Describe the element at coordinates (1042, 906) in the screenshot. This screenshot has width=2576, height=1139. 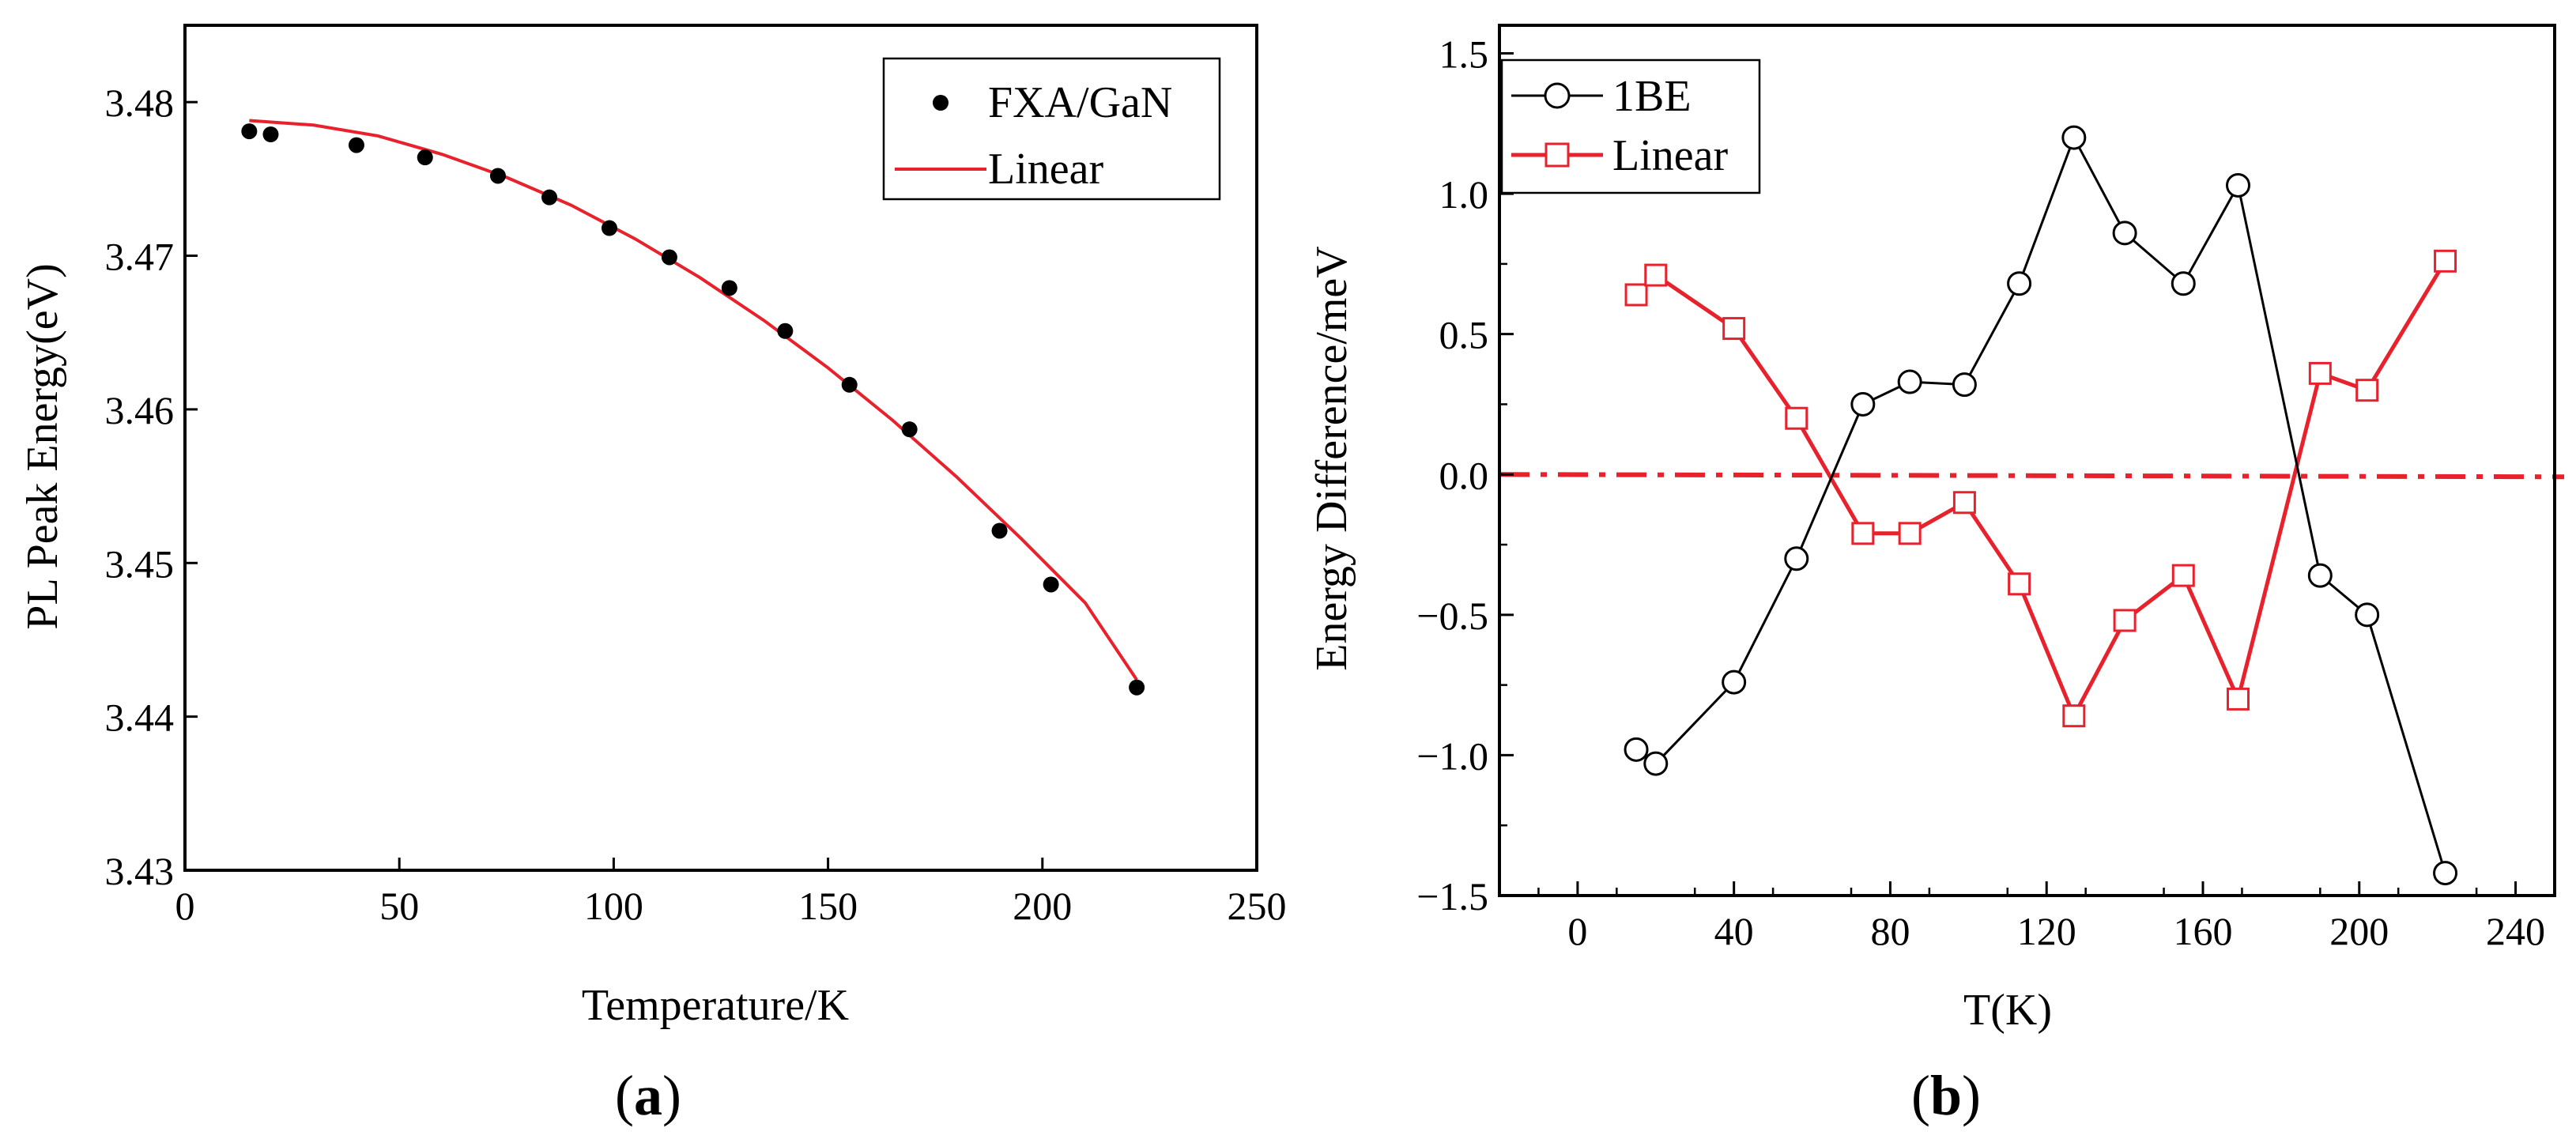
I see `chart-a-xtick-label: 200` at that location.